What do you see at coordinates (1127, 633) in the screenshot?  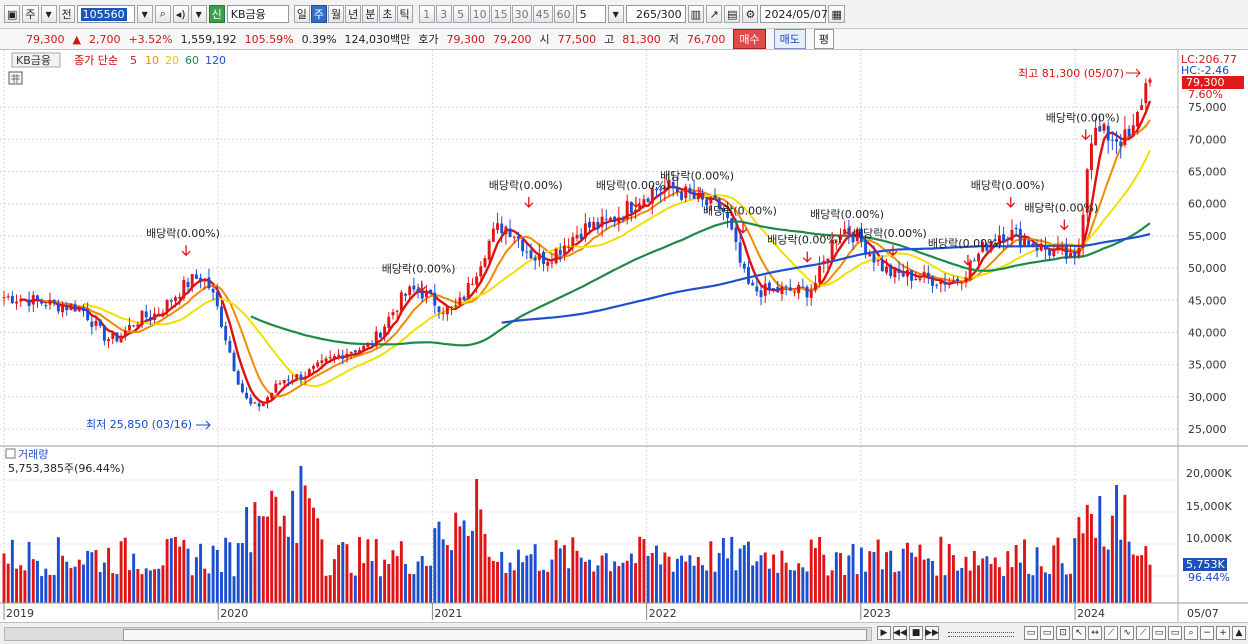 I see `tool-icon-7: ∿` at bounding box center [1127, 633].